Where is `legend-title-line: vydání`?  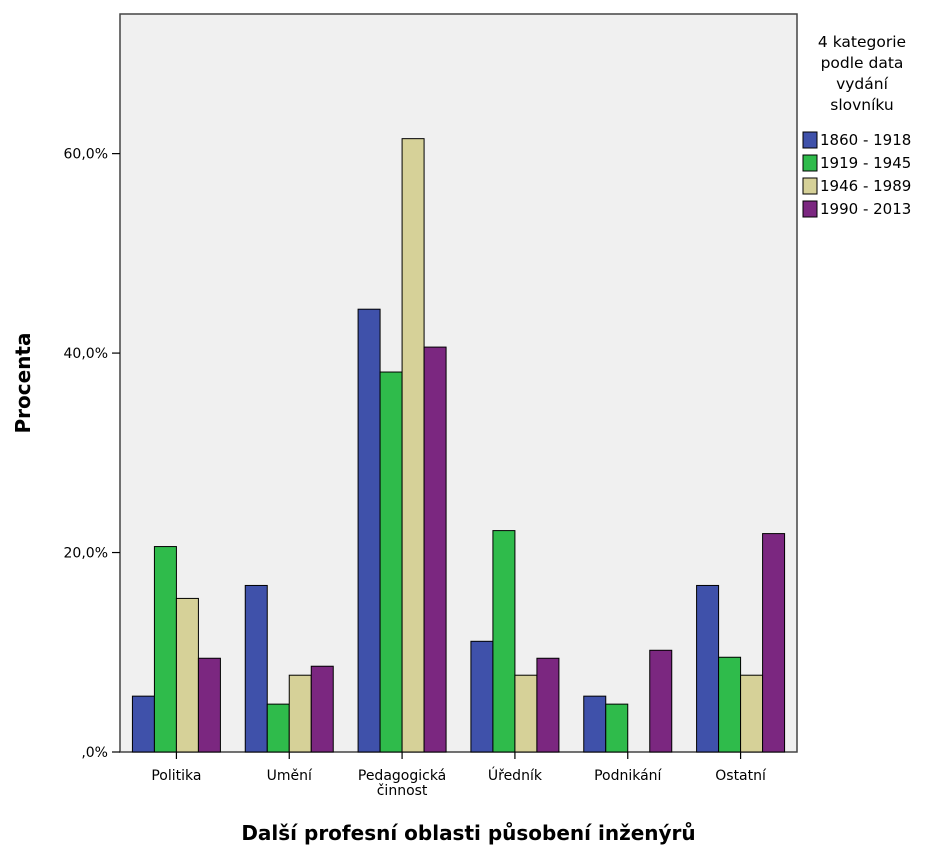 legend-title-line: vydání is located at coordinates (862, 84).